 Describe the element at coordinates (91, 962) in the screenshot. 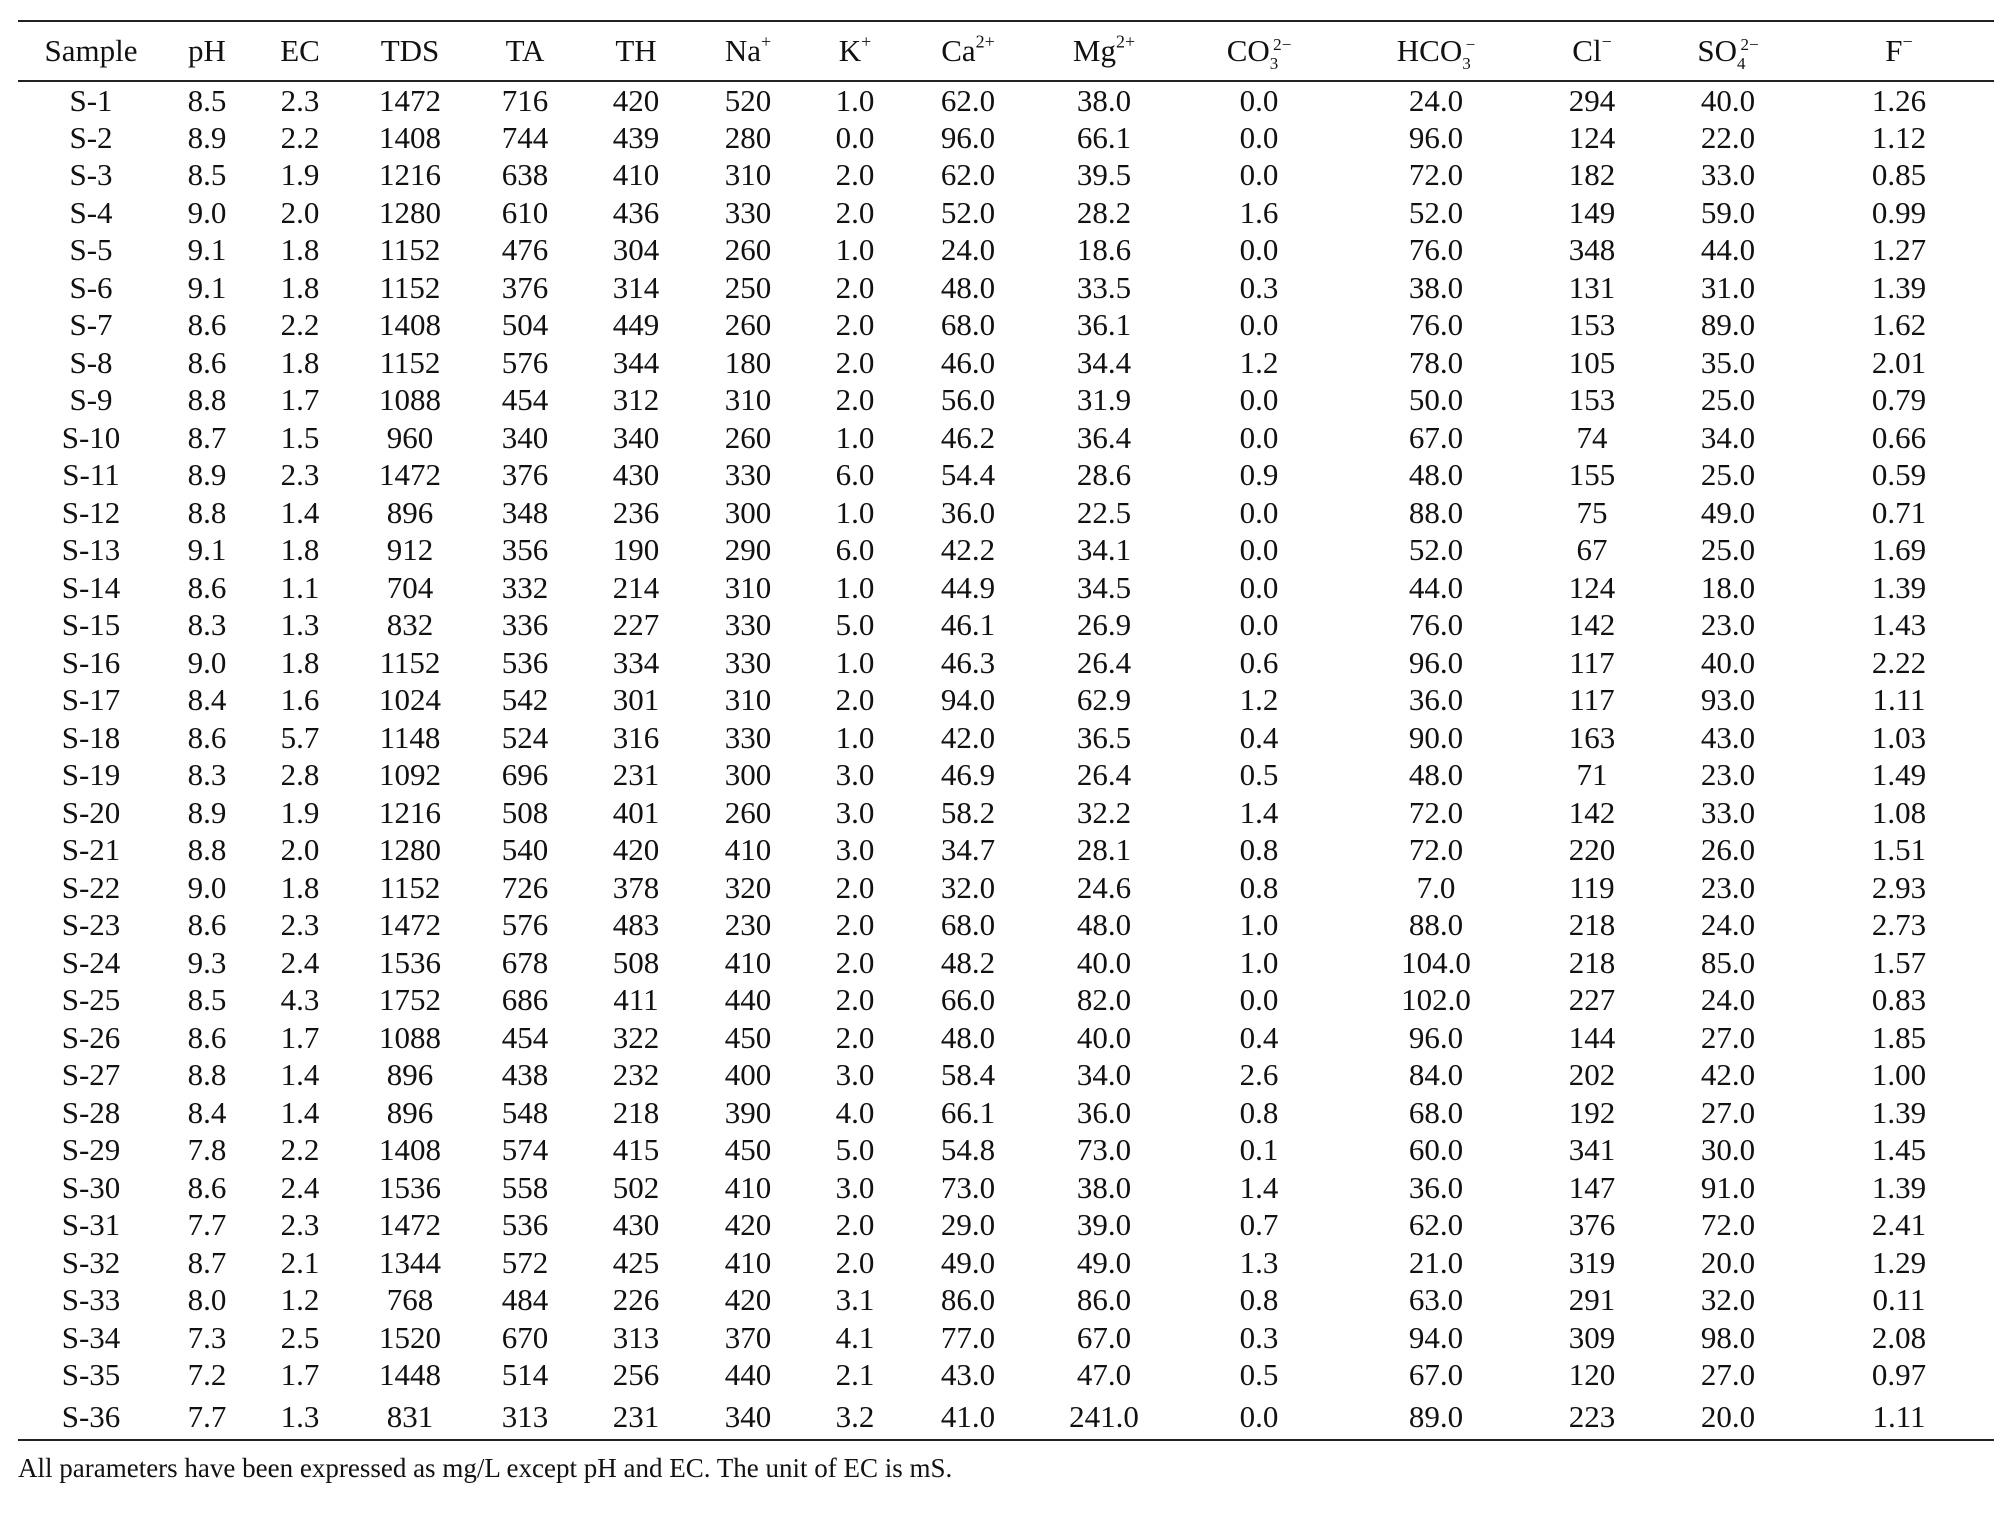

I see `cell-sample: S-24` at that location.